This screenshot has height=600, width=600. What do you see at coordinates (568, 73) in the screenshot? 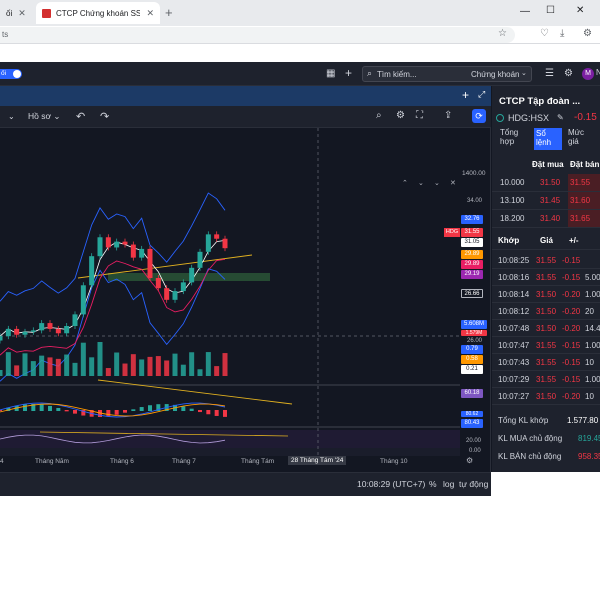
I see `settings-icon: ⚙` at bounding box center [568, 73].